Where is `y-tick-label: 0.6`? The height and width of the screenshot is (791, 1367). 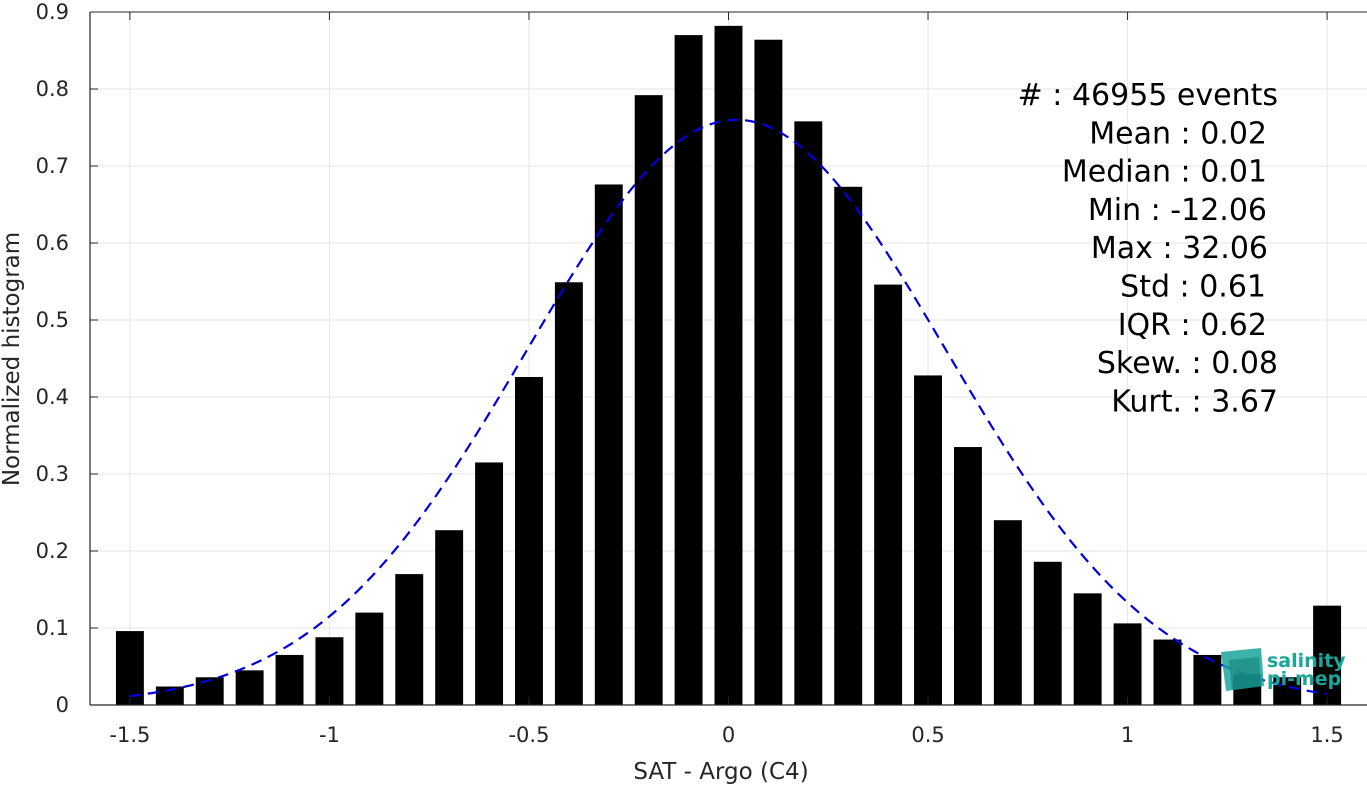
y-tick-label: 0.6 is located at coordinates (52, 243).